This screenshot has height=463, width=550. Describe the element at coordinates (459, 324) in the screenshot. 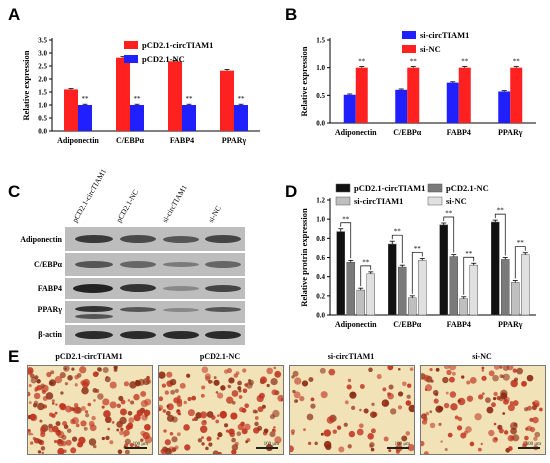

I see `chart-d-category-label: FABP4` at that location.